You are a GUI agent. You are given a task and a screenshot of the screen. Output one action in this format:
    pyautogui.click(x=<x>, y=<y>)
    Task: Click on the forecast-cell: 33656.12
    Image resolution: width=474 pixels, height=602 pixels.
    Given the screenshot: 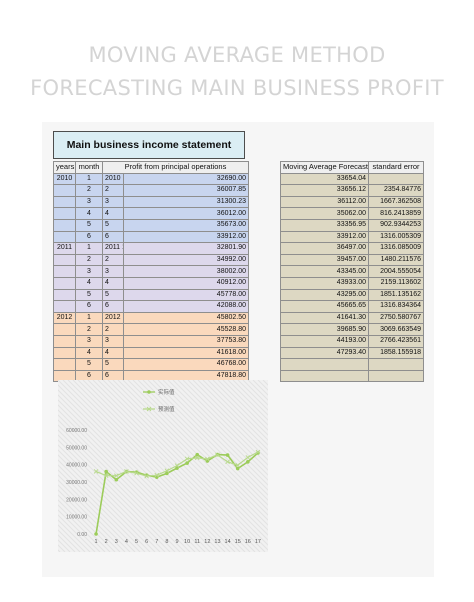 What is the action you would take?
    pyautogui.click(x=324, y=190)
    